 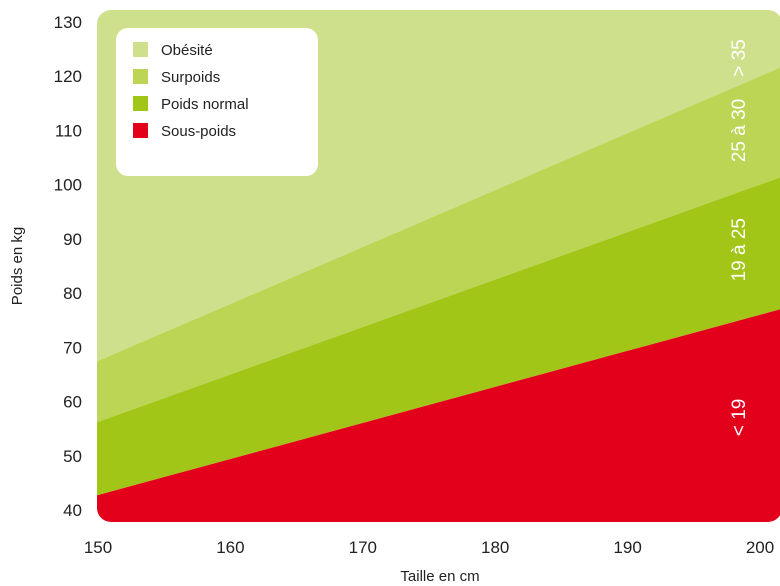 What do you see at coordinates (190, 77) in the screenshot?
I see `legend-label: Surpoids` at bounding box center [190, 77].